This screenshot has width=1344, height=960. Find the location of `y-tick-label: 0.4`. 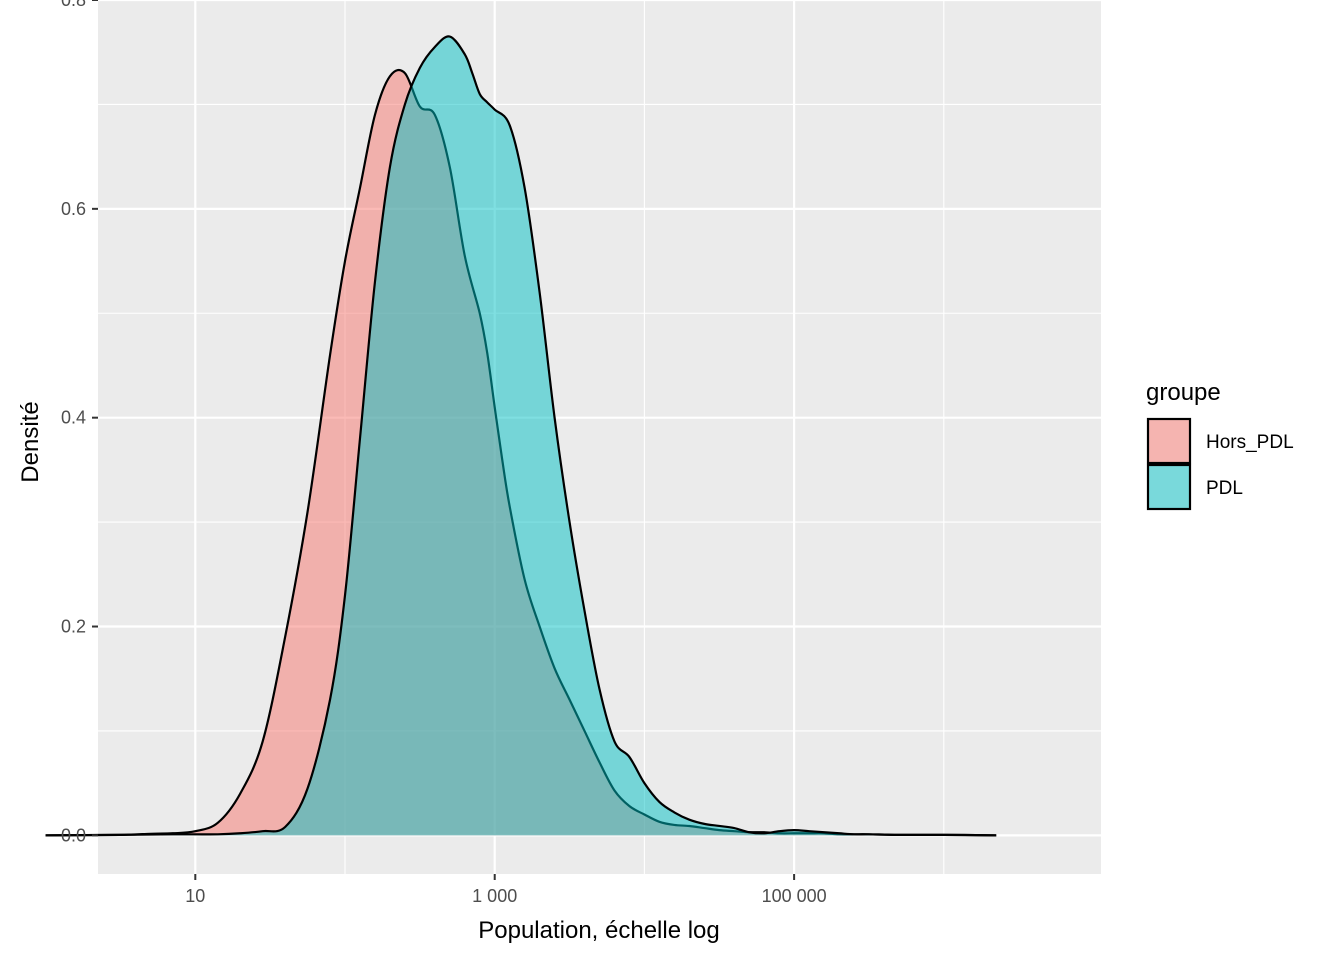

y-tick-label: 0.4 is located at coordinates (73, 418).